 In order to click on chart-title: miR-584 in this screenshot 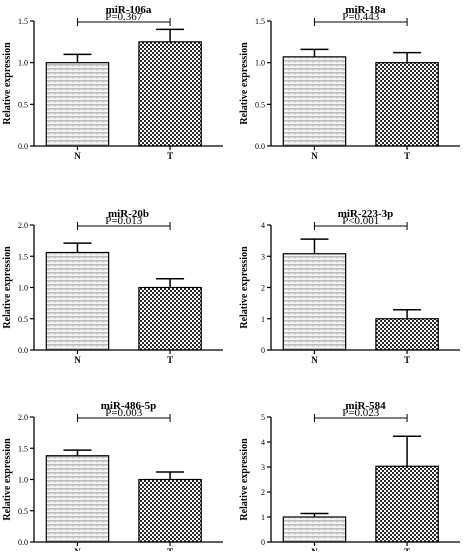, I will do `click(365, 406)`.